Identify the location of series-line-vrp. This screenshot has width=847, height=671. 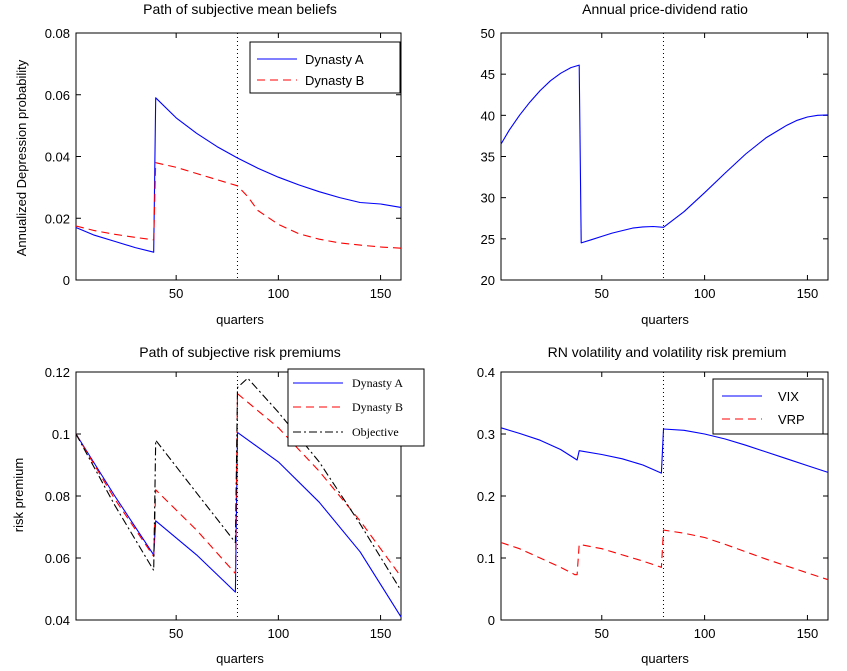
(664, 555).